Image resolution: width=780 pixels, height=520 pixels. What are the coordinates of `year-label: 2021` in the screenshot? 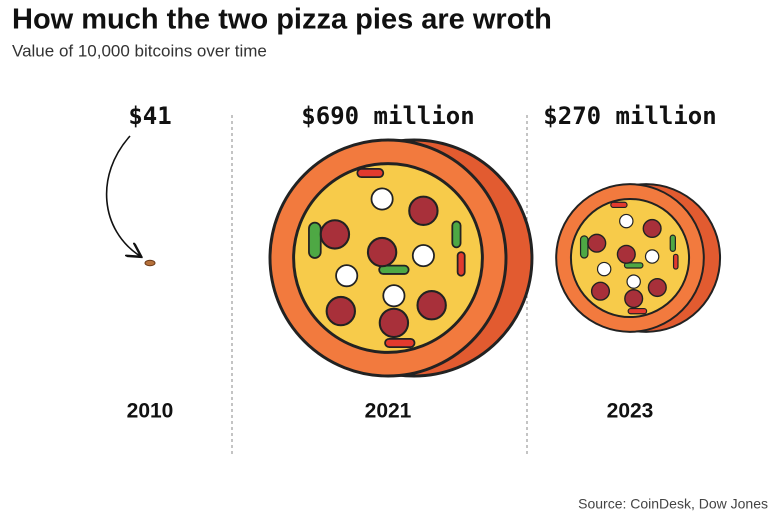 It's located at (388, 411).